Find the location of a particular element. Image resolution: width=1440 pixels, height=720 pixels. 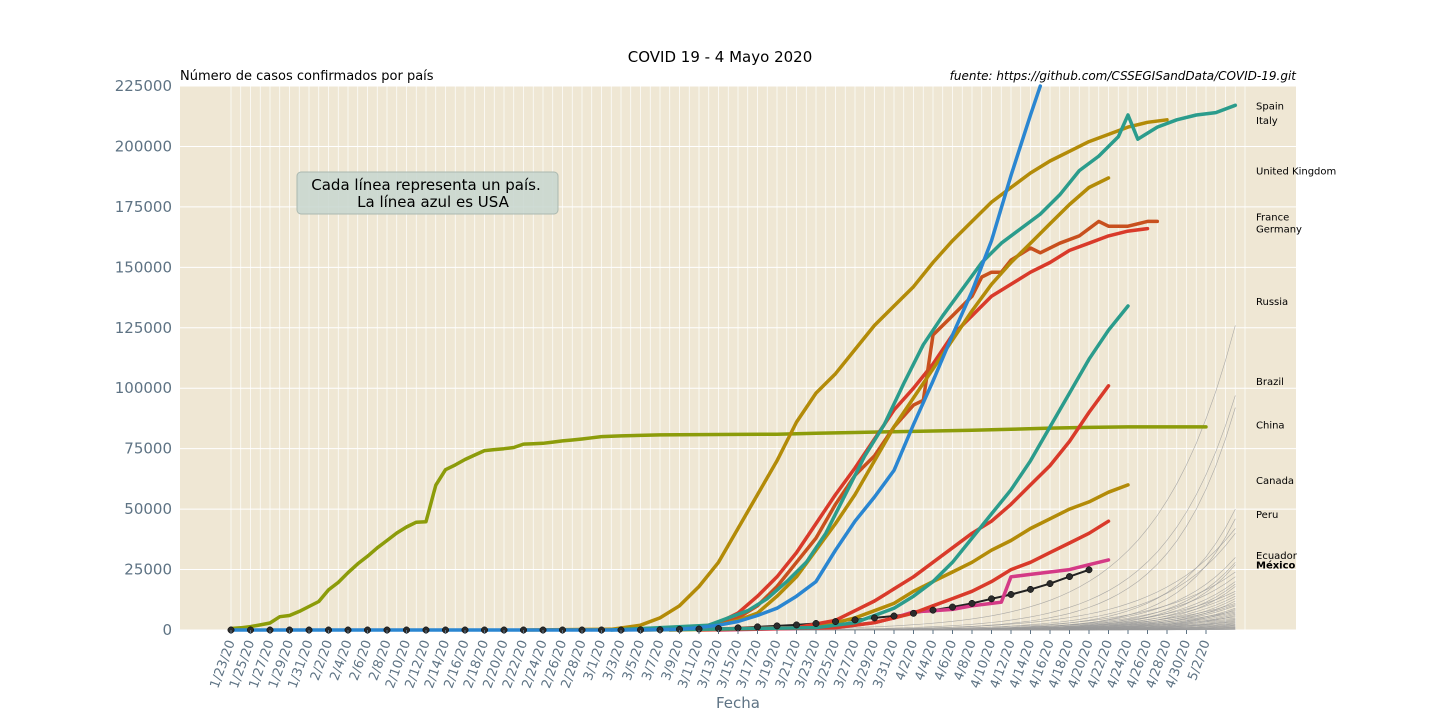

annotation-line-1: Cada línea representa un país. is located at coordinates (425, 185).